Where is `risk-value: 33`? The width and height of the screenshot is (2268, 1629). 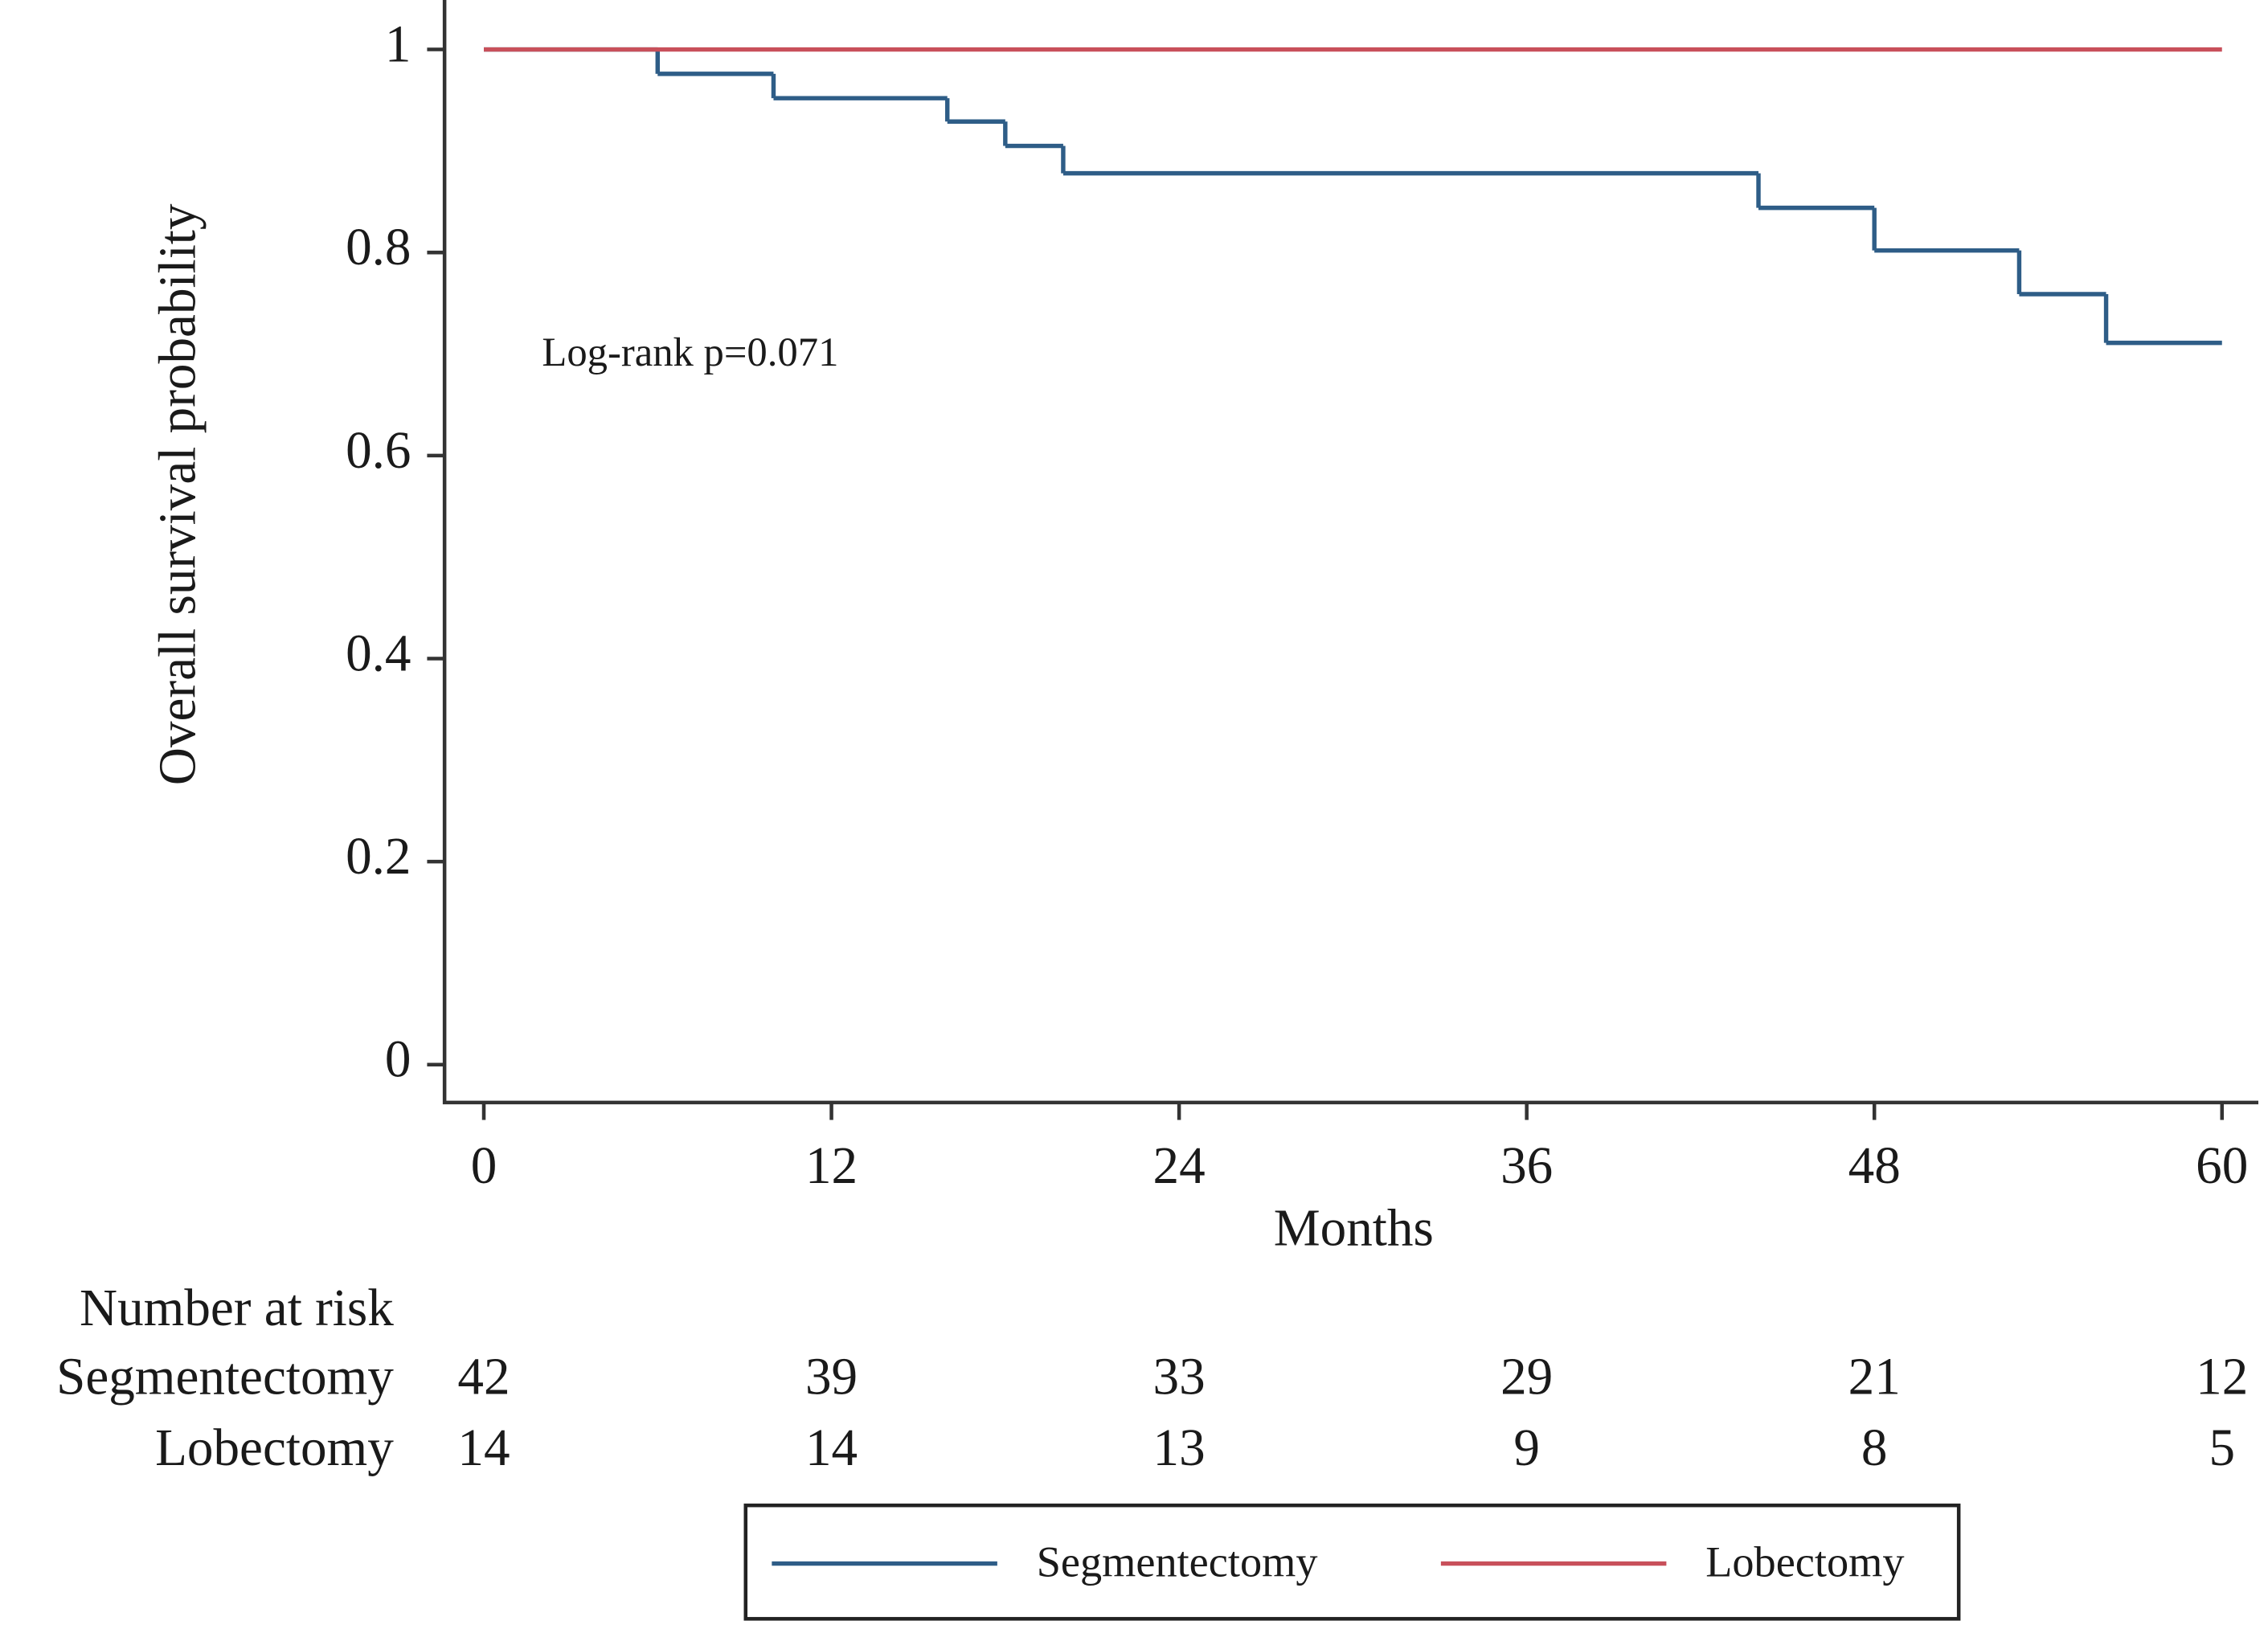
risk-value: 33 is located at coordinates (1179, 1377).